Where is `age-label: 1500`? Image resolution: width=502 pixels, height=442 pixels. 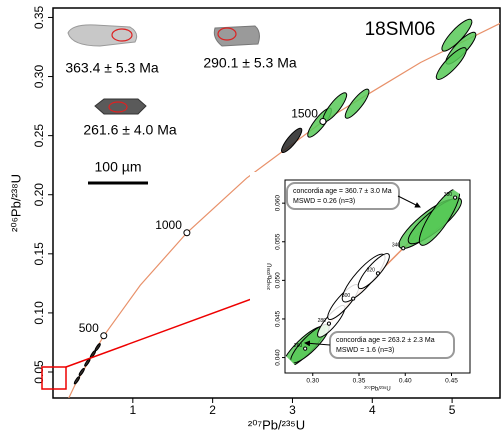
age-label: 1500 is located at coordinates (304, 114).